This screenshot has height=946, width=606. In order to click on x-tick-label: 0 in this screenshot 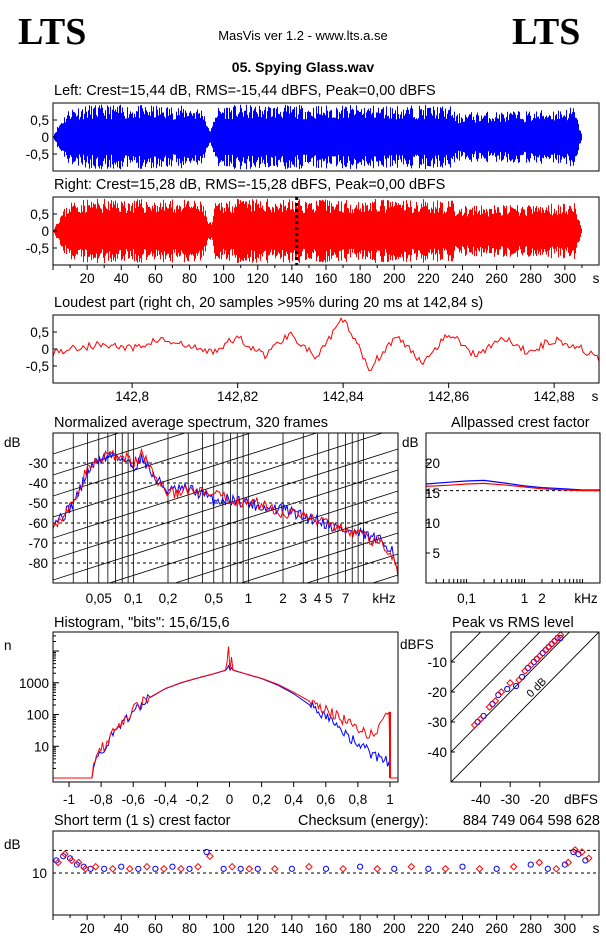, I will do `click(230, 799)`.